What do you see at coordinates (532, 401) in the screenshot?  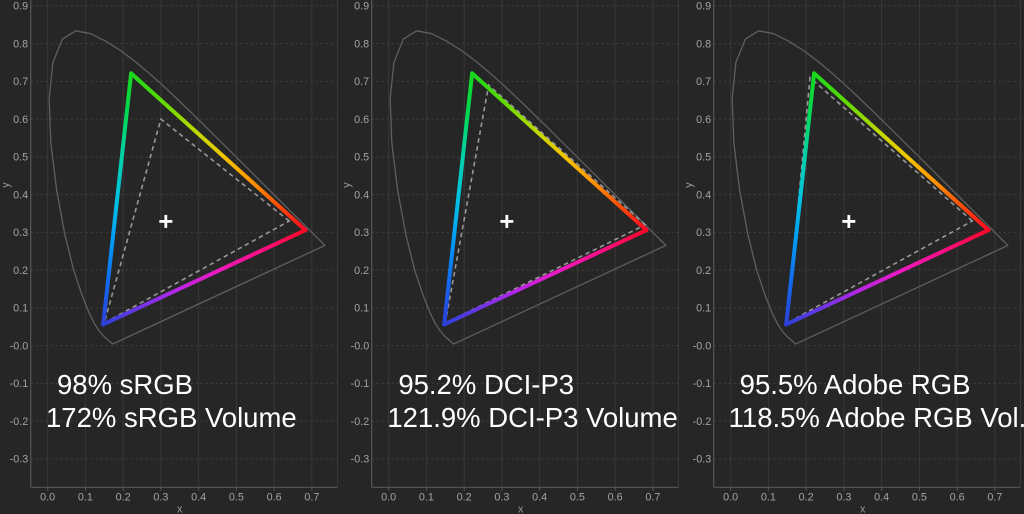 I see `gamut-caption-dci-p3: 95.2% DCI-P3 121.9% DCI-P3 Volume` at bounding box center [532, 401].